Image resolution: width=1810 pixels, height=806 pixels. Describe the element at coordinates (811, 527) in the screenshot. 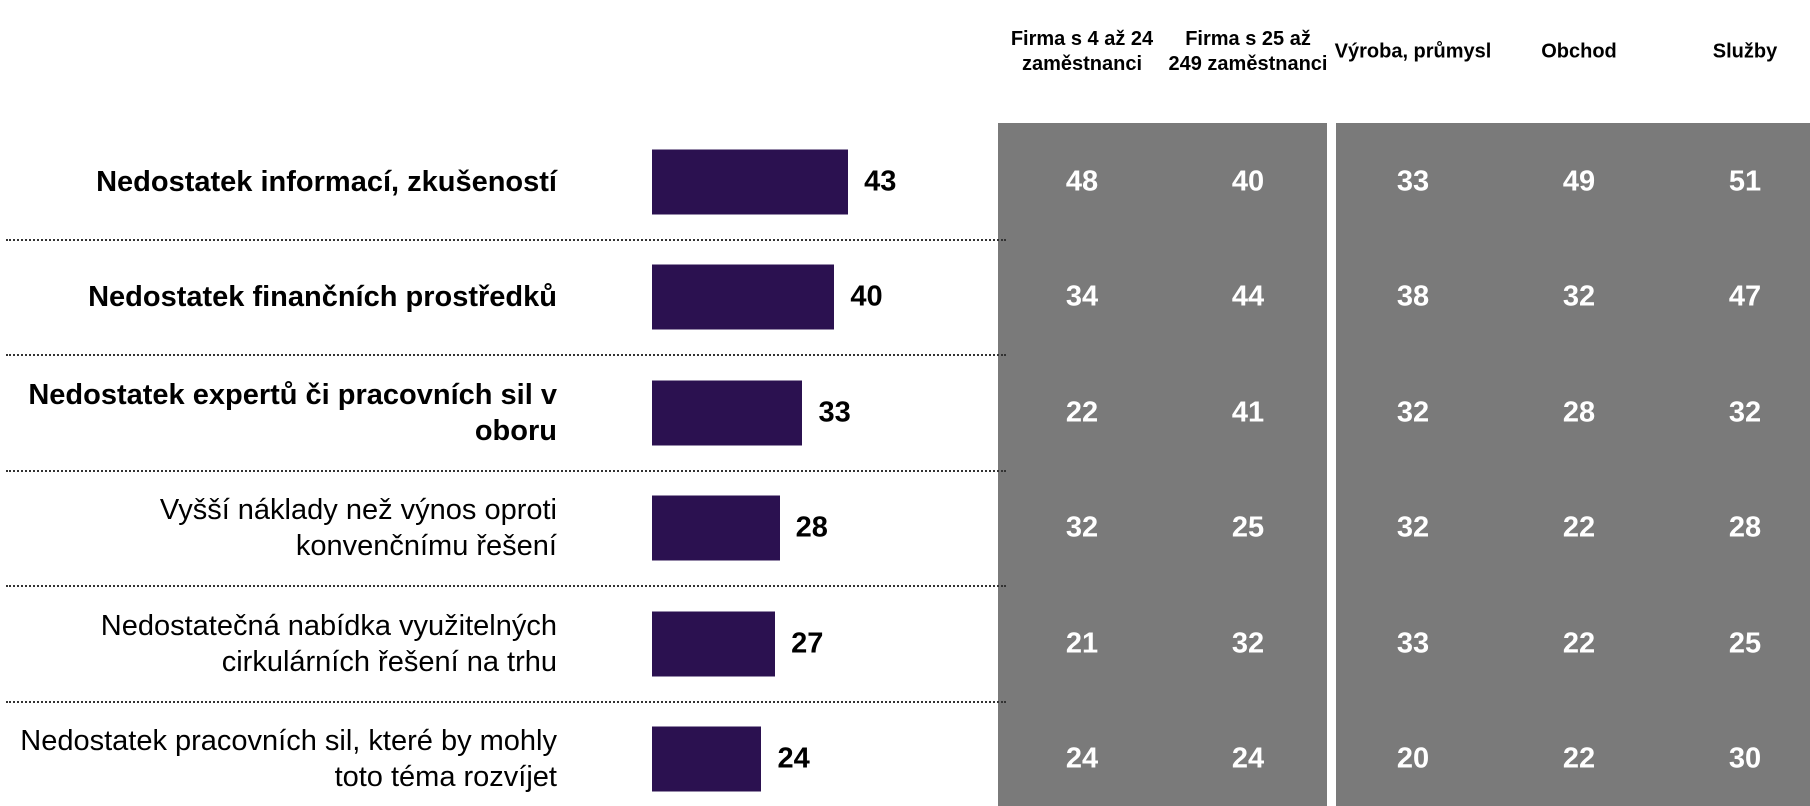

I see `value-label: 28` at that location.